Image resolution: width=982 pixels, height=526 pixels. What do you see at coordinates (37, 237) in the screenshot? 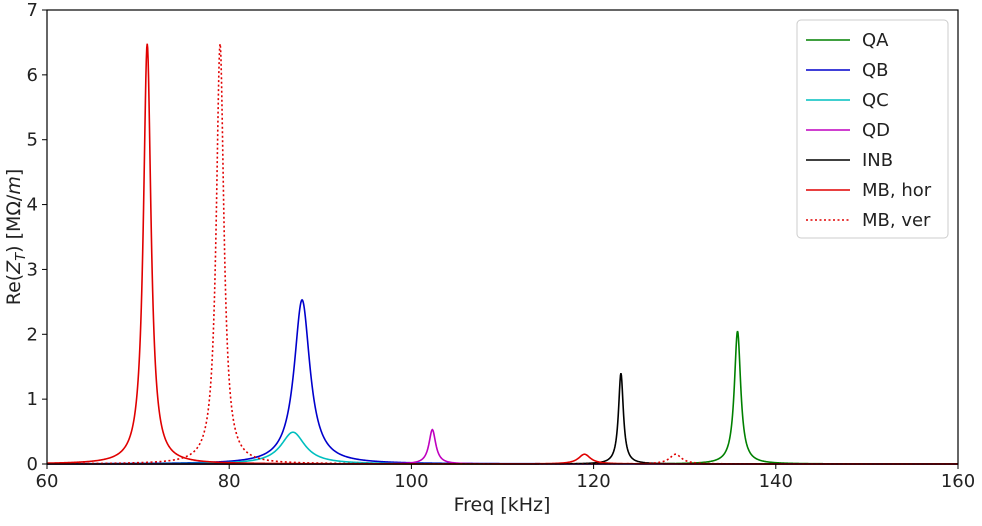
I see `y-axis: 0 1 2 3 4 5 6 7` at bounding box center [37, 237].